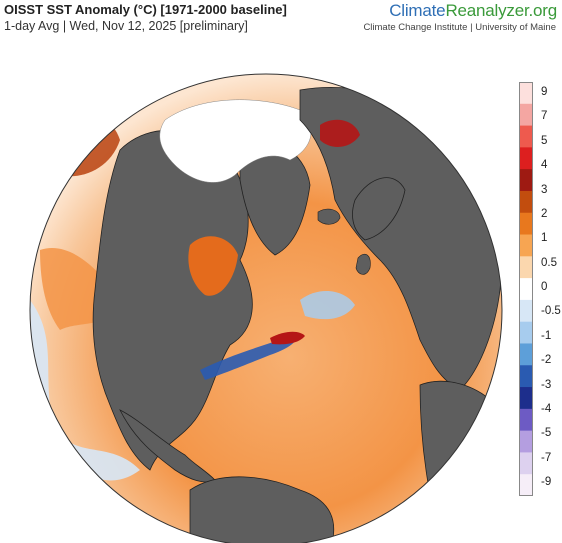  Describe the element at coordinates (546, 457) in the screenshot. I see `legend-tick-label: -7` at that location.